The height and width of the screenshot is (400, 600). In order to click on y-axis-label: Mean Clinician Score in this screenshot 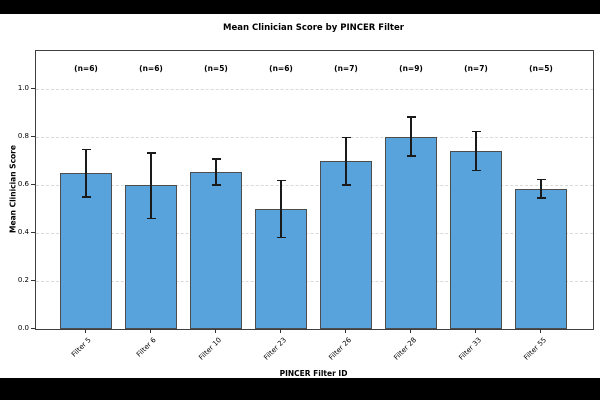, I will do `click(13, 189)`.